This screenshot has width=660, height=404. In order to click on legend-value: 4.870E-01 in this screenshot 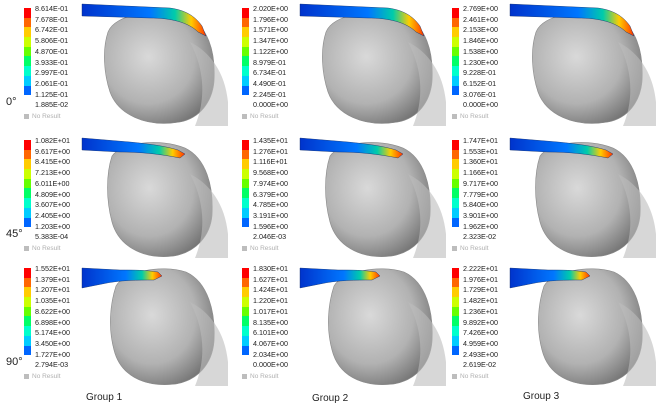, I will do `click(52, 51)`.